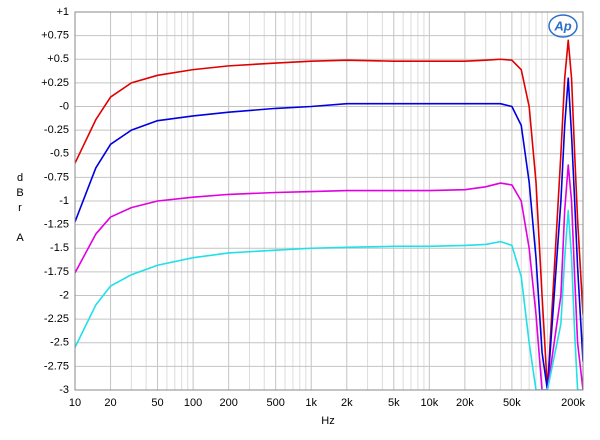  I want to click on x-tick-label: 1k, so click(311, 403).